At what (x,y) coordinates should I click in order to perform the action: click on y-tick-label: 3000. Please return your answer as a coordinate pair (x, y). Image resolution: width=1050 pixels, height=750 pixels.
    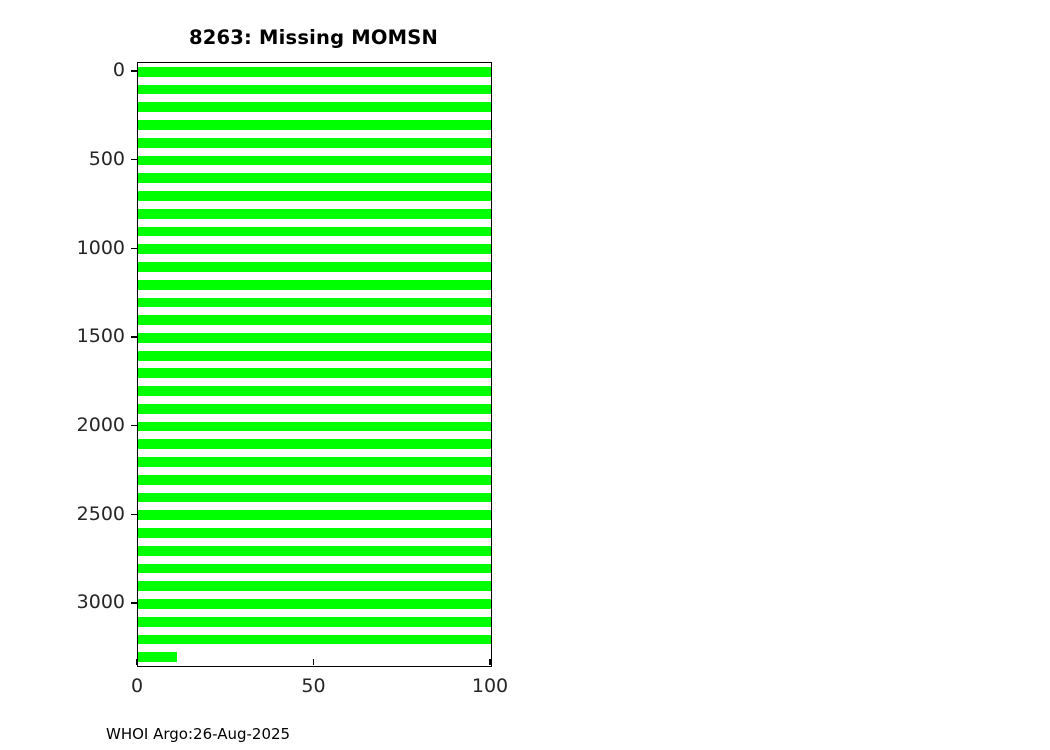
    Looking at the image, I should click on (100, 602).